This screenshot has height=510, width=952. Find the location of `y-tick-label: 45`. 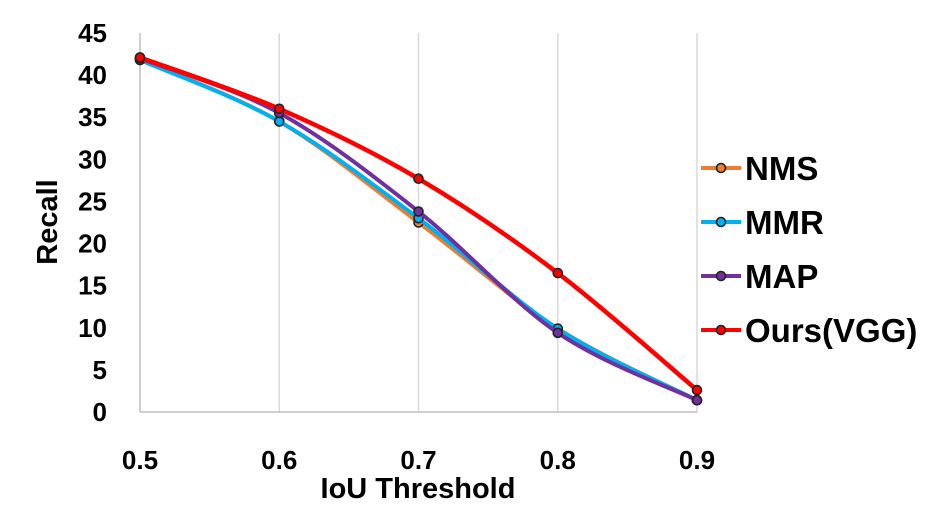

y-tick-label: 45 is located at coordinates (92, 33).